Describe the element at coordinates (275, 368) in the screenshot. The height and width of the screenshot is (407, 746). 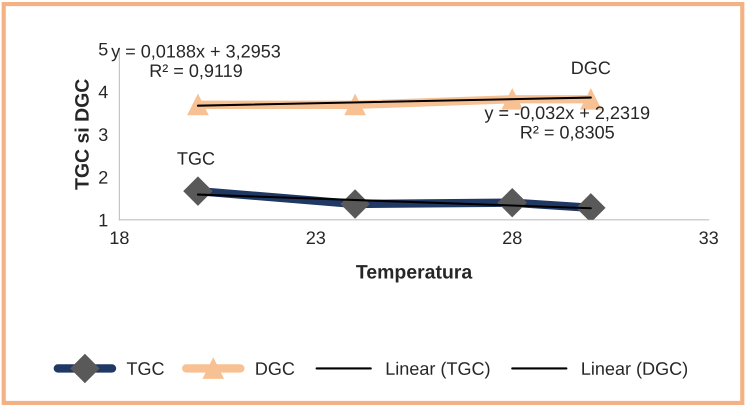
I see `legend-label: DGC` at that location.